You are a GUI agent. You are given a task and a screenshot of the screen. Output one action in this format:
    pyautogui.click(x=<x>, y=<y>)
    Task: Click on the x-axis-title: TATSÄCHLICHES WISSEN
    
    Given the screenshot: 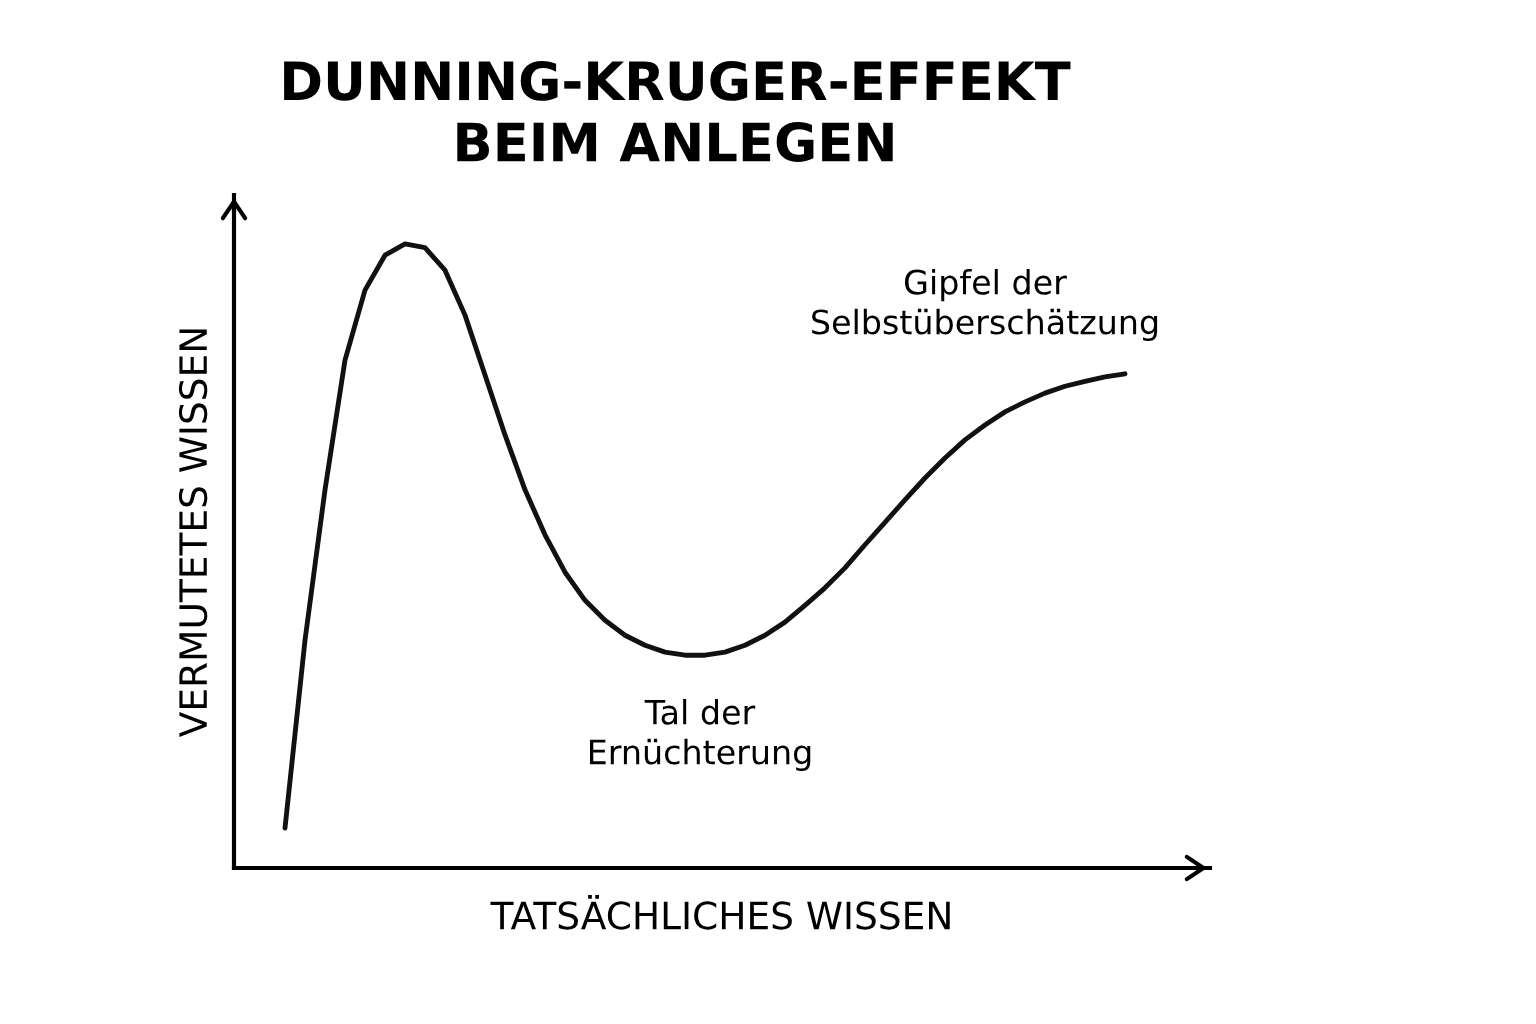 What is the action you would take?
    pyautogui.click(x=720, y=912)
    